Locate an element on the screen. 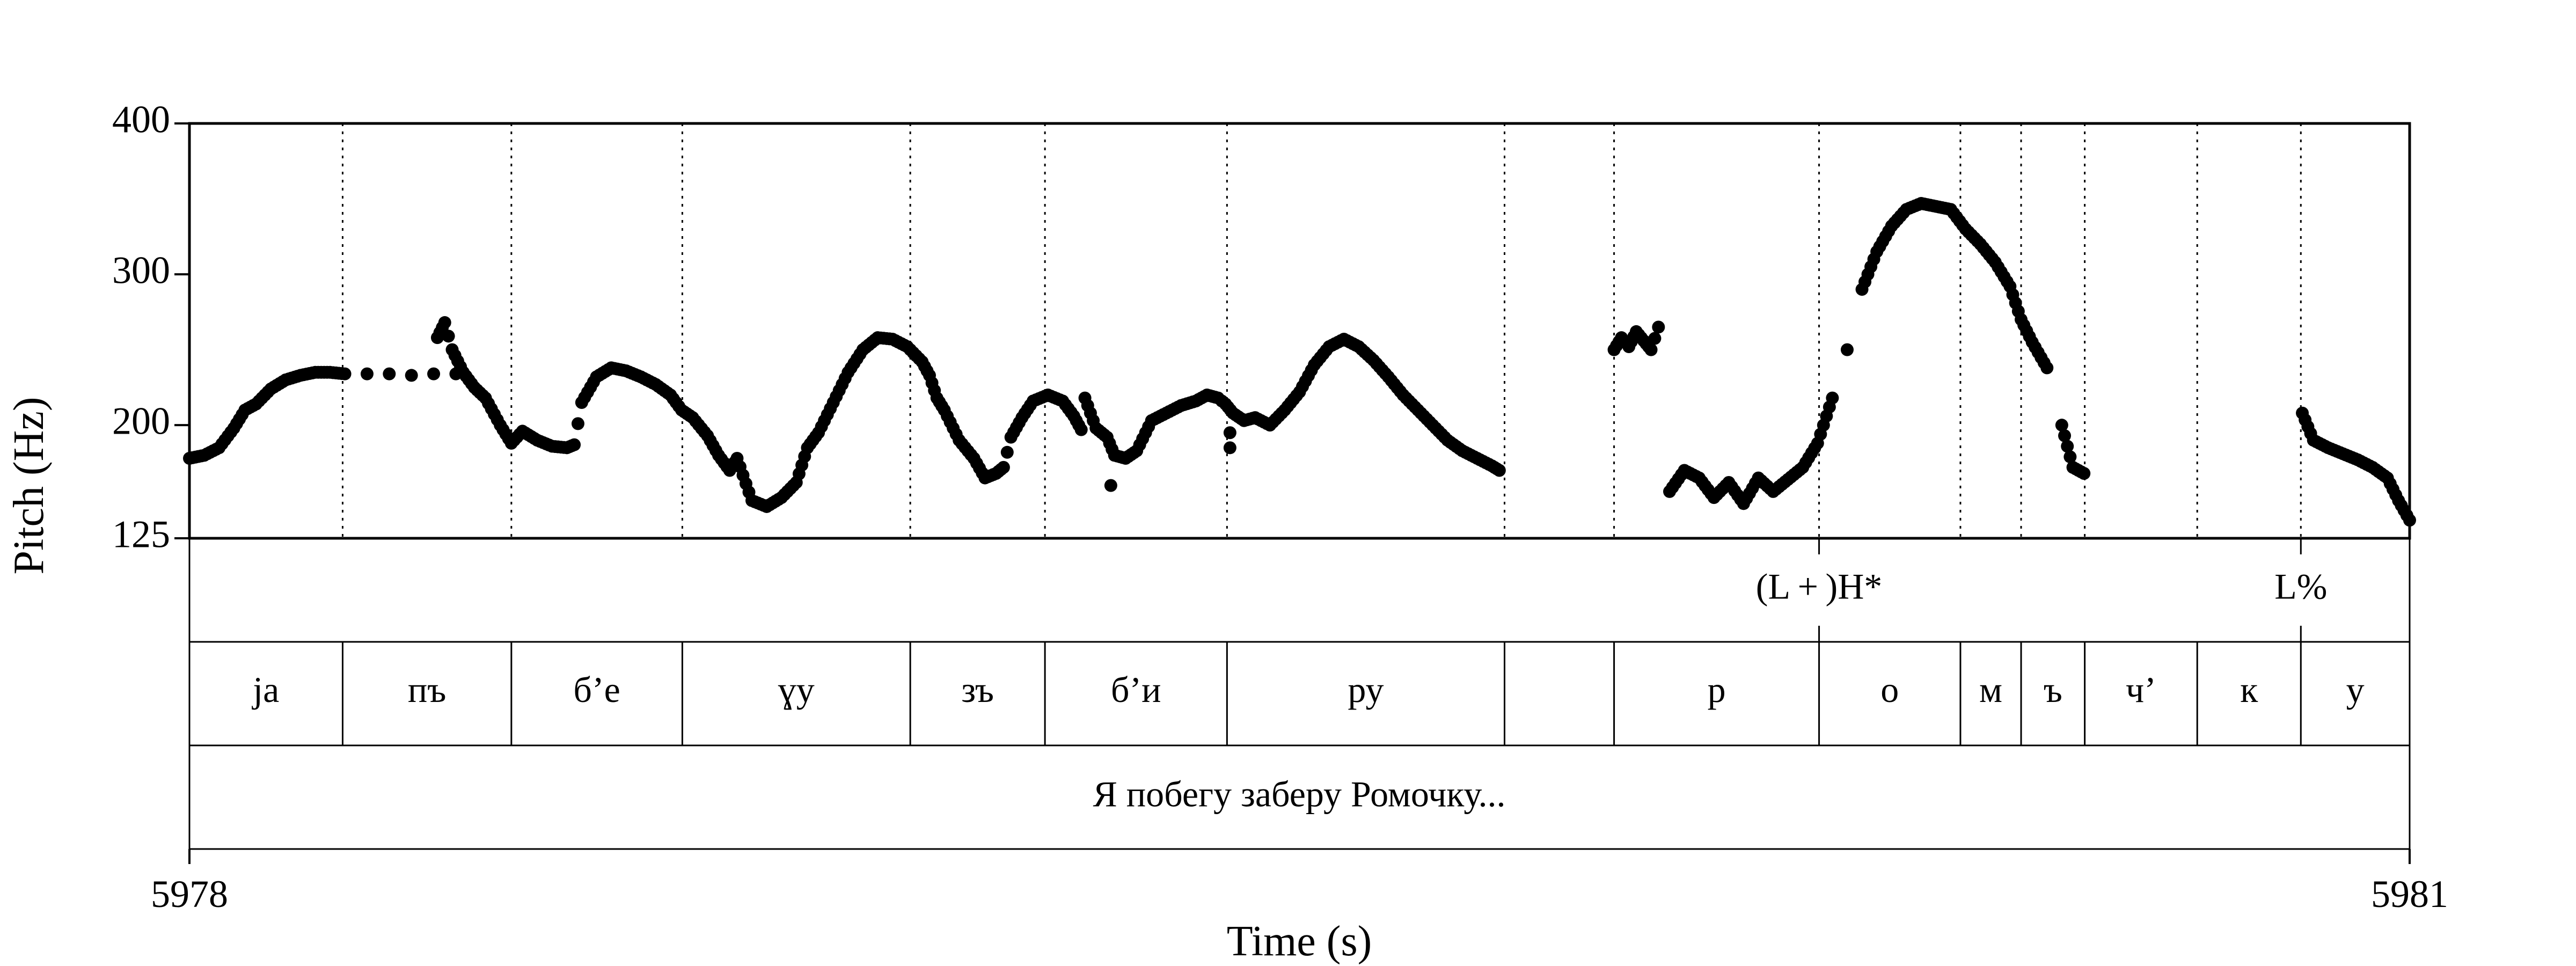 The height and width of the screenshot is (966, 2576). y-tick-label: 125 is located at coordinates (141, 534).